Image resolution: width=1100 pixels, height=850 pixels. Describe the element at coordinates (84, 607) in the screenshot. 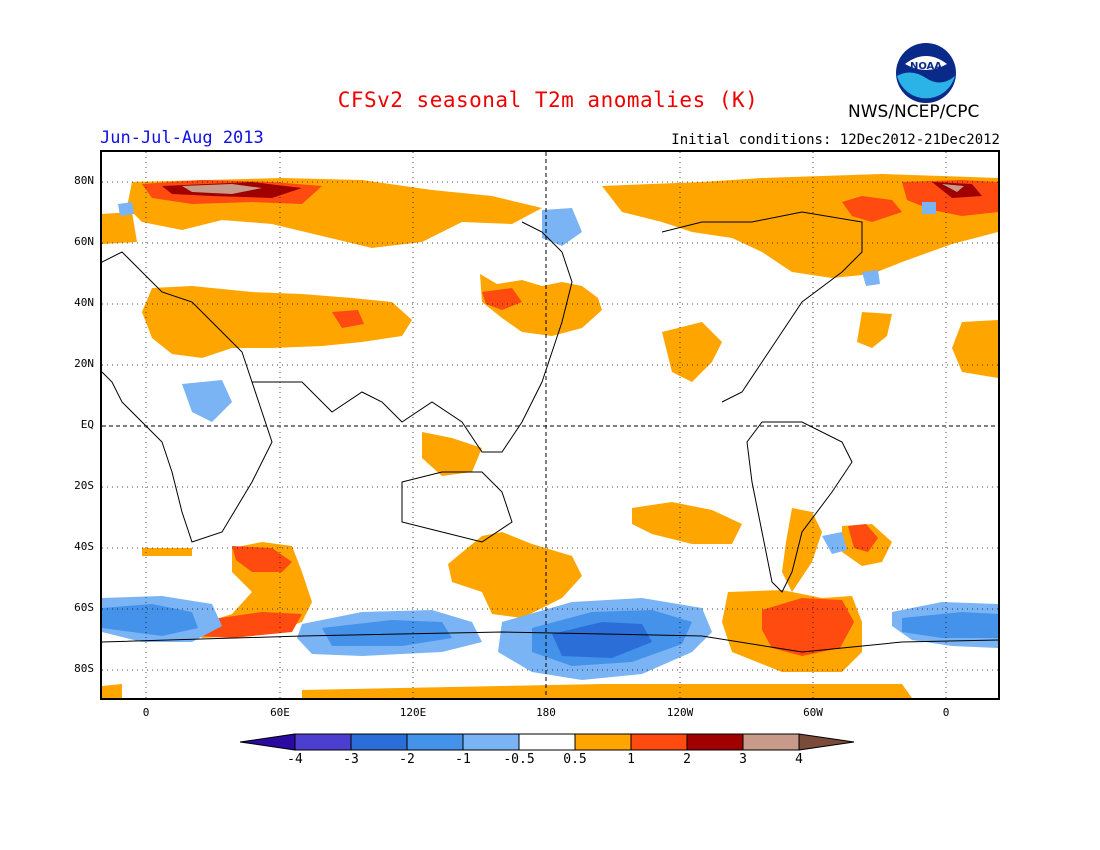

I see `lat-label: 60S` at that location.